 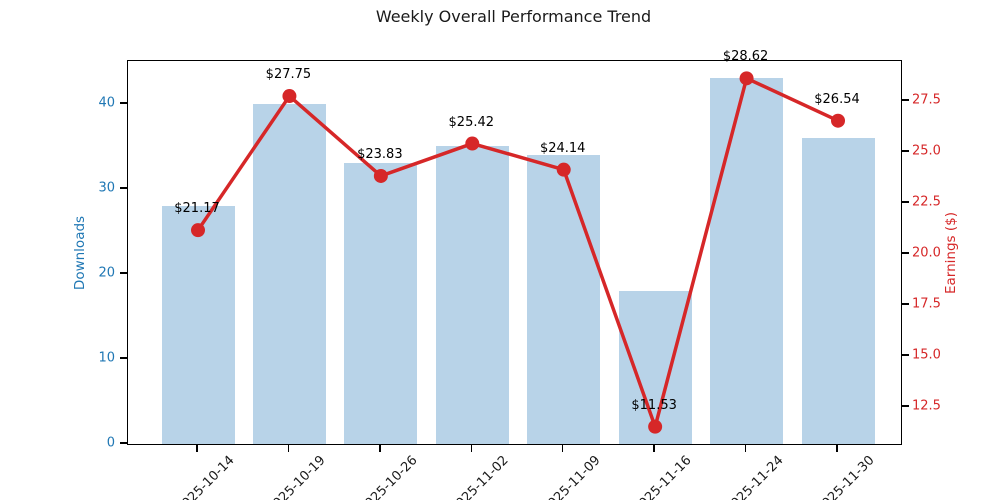 What do you see at coordinates (926, 406) in the screenshot?
I see `right-ytick-label: 12.5` at bounding box center [926, 406].